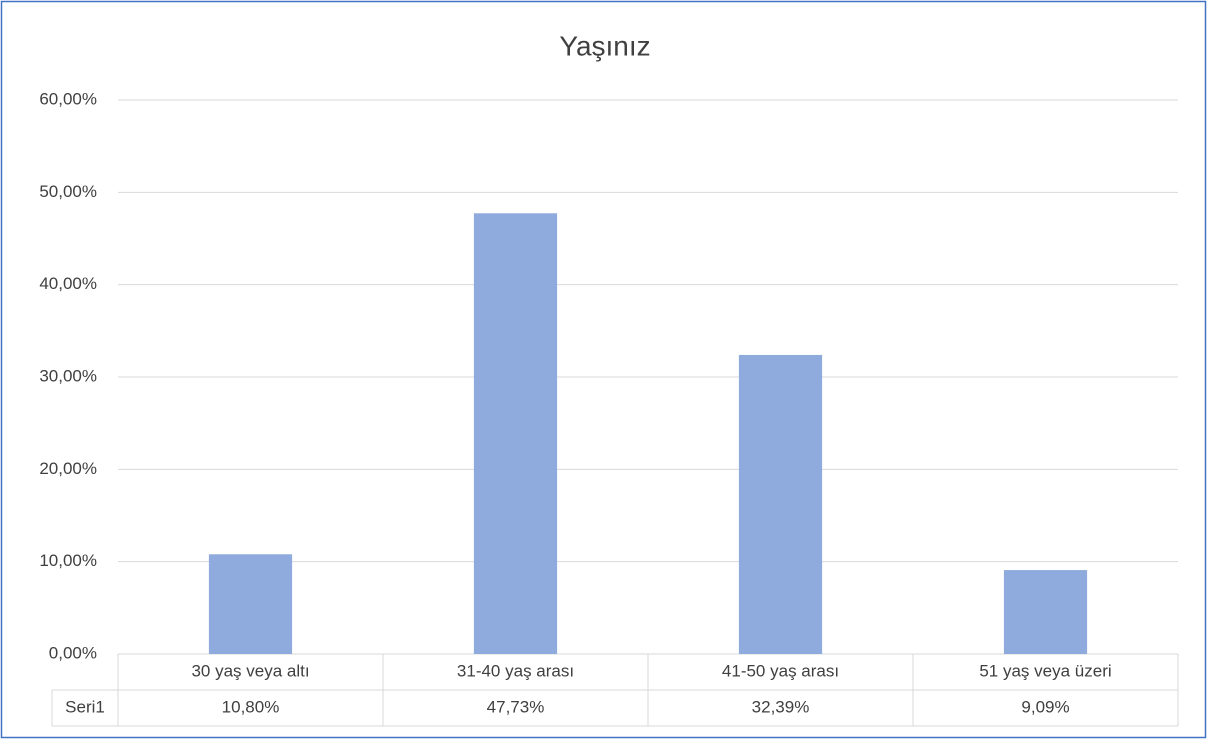 The width and height of the screenshot is (1208, 740). What do you see at coordinates (85, 706) in the screenshot?
I see `legend-label: Seri1` at bounding box center [85, 706].